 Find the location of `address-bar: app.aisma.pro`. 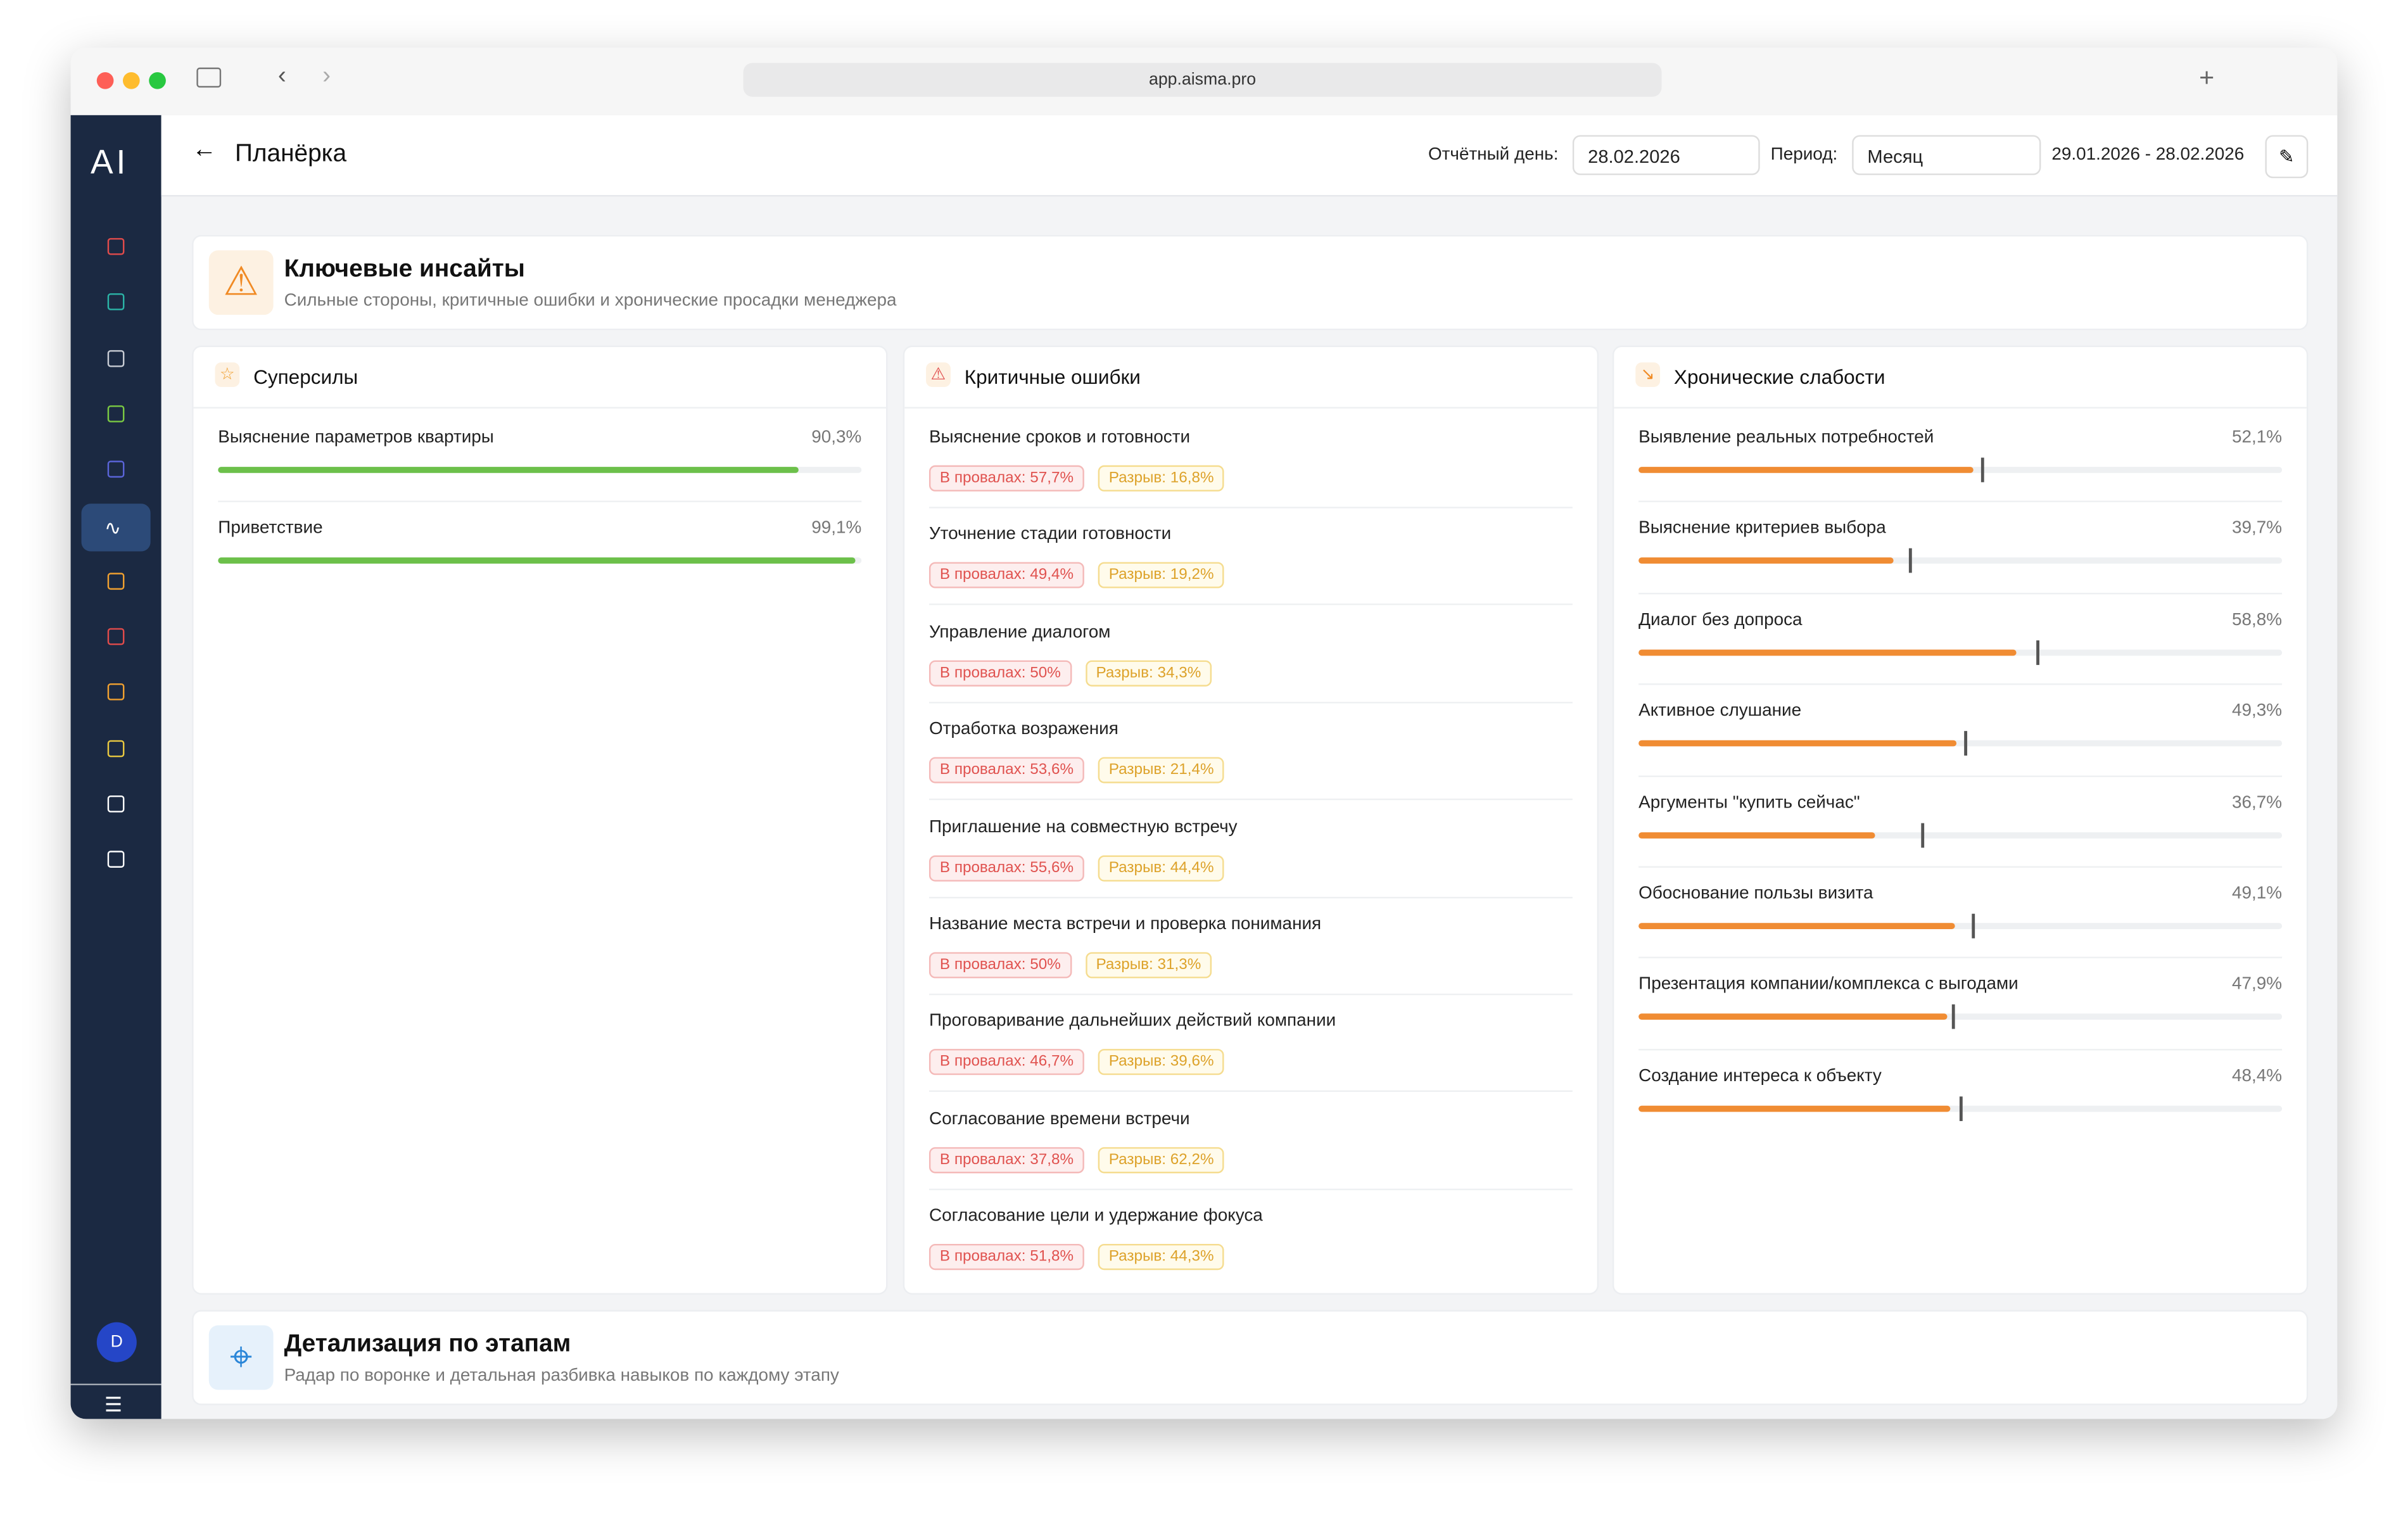

address-bar: app.aisma.pro is located at coordinates (1202, 80).